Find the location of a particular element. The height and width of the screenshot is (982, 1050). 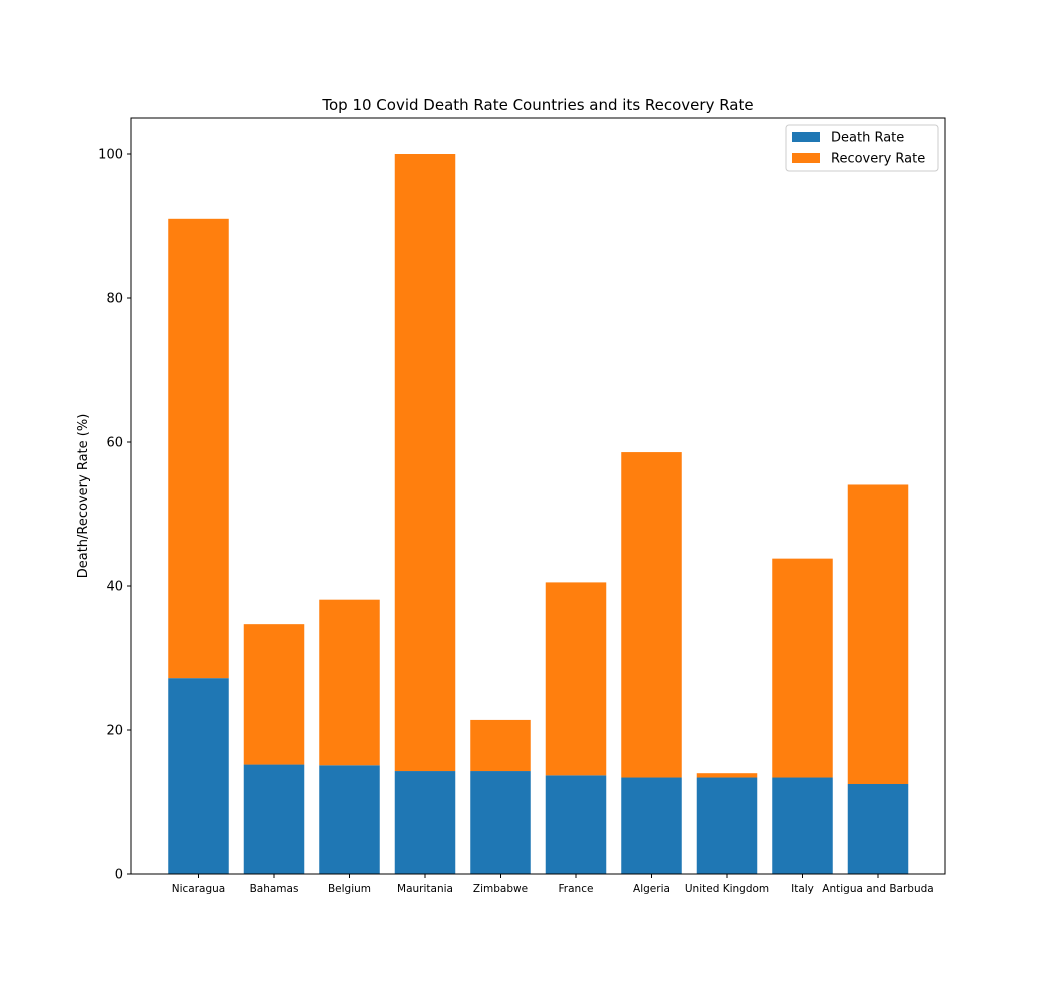

x-tick-label: Bahamas is located at coordinates (274, 889).